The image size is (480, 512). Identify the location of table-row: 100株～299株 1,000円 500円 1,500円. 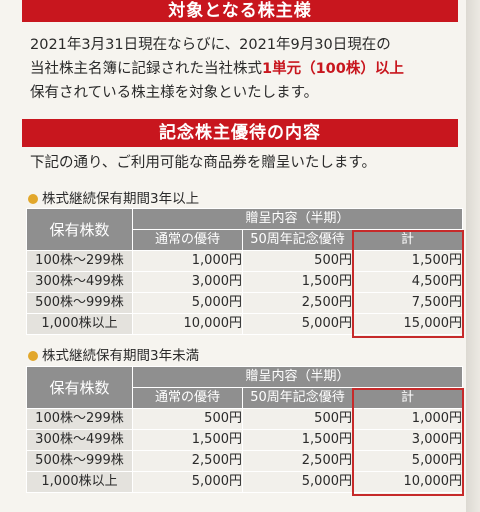
(245, 261).